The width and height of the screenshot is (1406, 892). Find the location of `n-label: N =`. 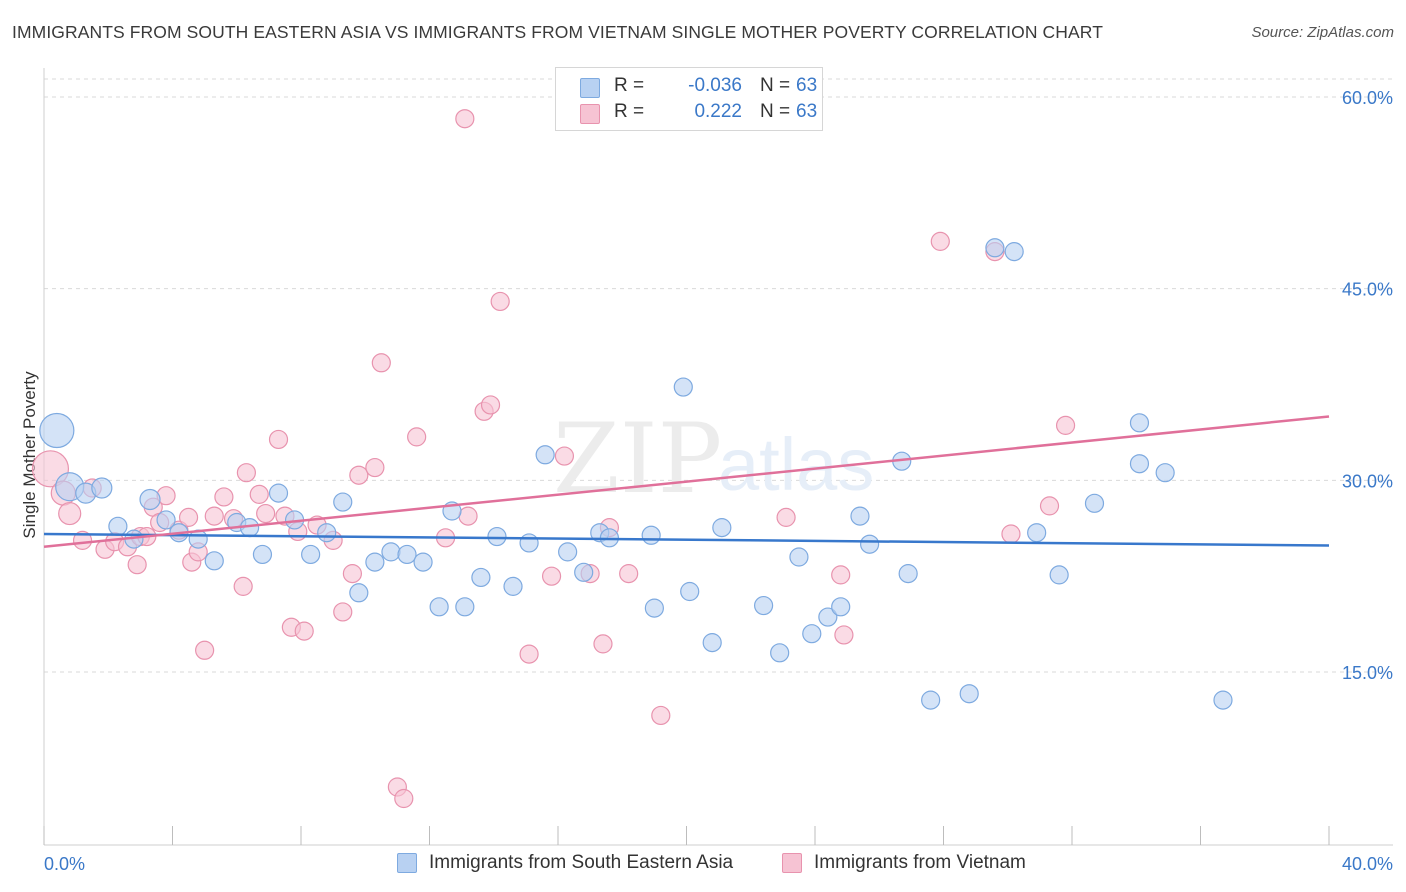

n-label: N = is located at coordinates (775, 111).